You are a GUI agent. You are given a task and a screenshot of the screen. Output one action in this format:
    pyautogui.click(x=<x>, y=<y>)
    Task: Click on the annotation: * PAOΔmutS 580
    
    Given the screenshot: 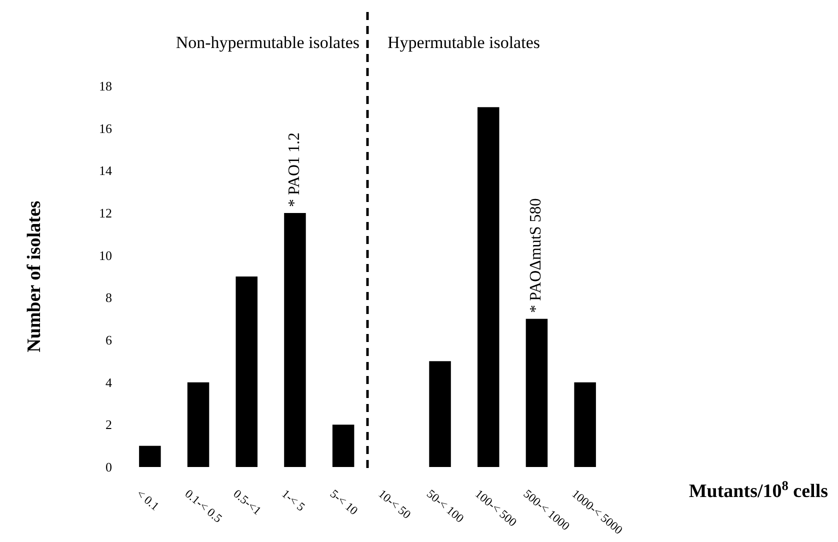 What is the action you would take?
    pyautogui.click(x=536, y=255)
    